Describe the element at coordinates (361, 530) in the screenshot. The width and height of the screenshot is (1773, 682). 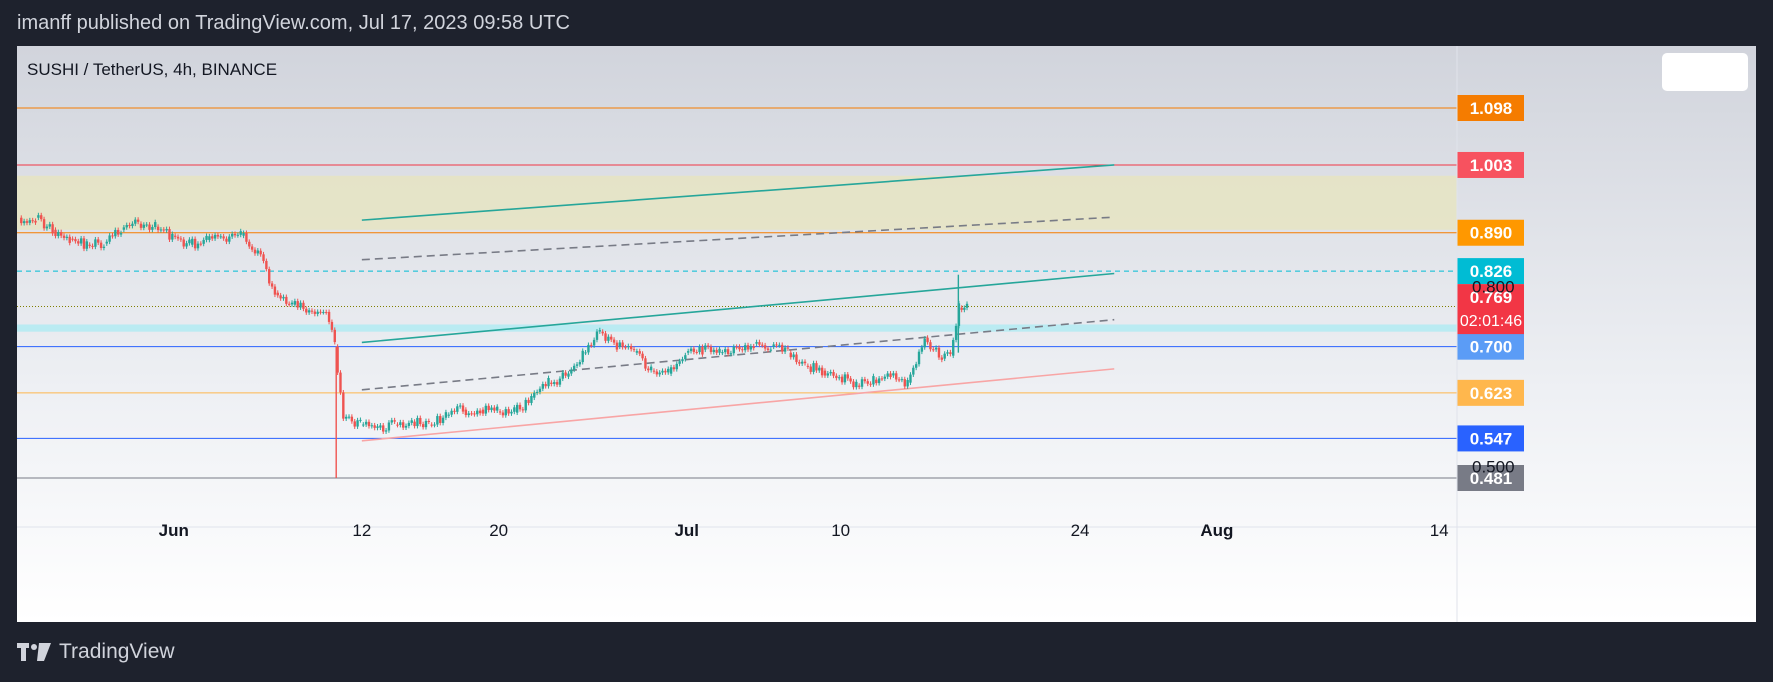
I see `x-axis-label: 12` at that location.